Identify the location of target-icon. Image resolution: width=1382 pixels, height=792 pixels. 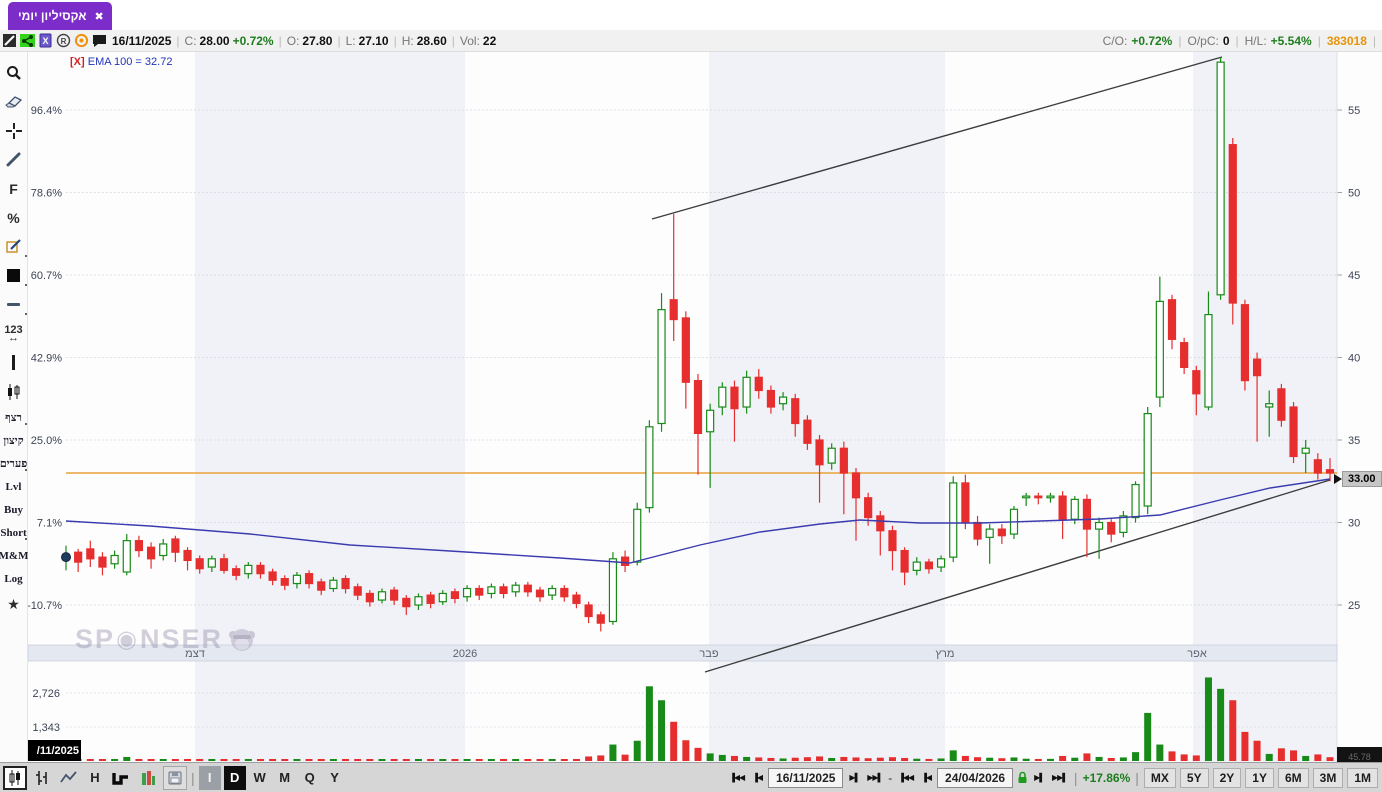
(81, 40).